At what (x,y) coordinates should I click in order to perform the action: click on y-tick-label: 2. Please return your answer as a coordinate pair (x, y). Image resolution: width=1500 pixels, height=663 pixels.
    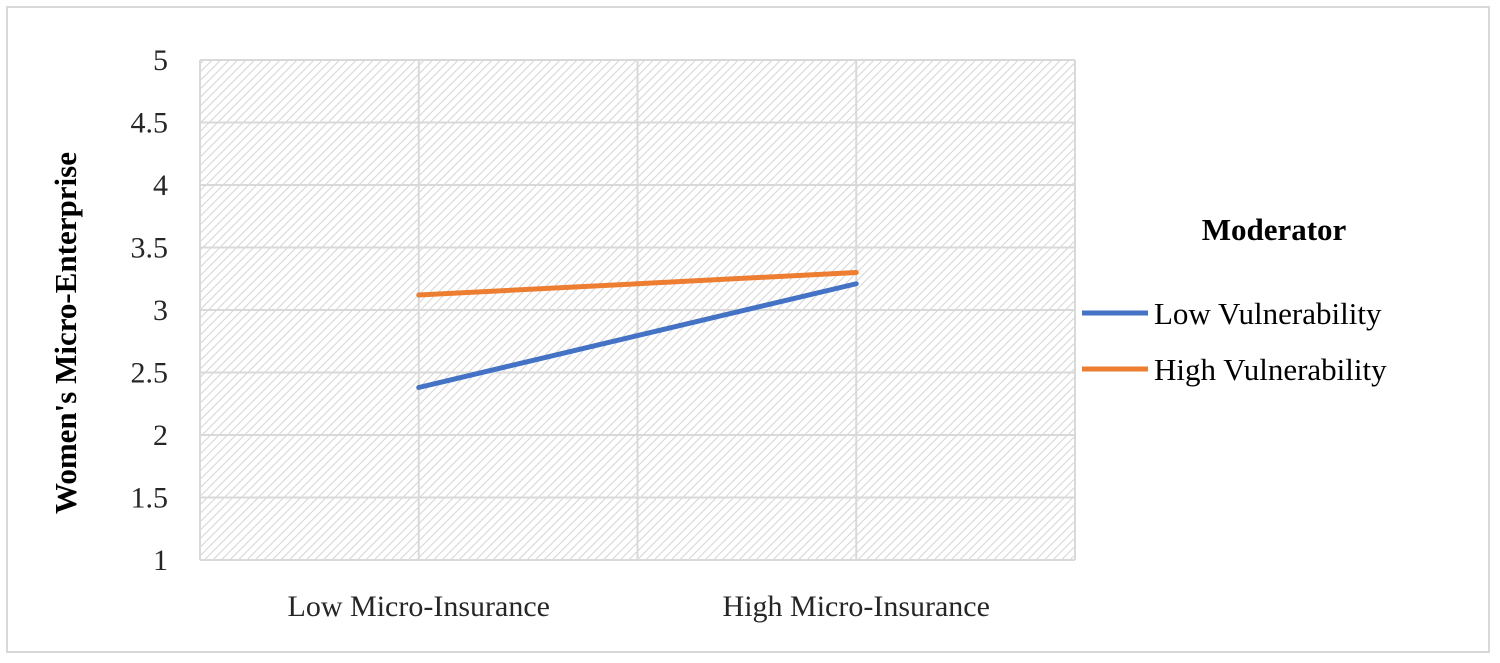
    Looking at the image, I should click on (160, 435).